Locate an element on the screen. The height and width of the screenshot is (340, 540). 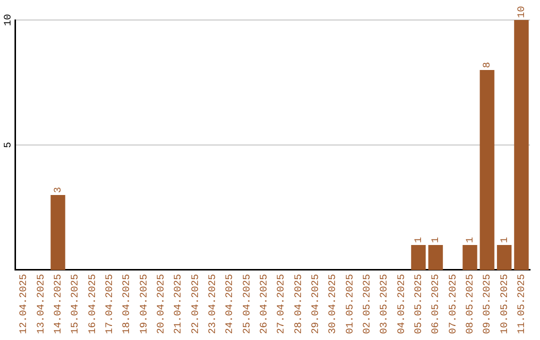
x-tick-label: 22.04.2025 is located at coordinates (196, 304).